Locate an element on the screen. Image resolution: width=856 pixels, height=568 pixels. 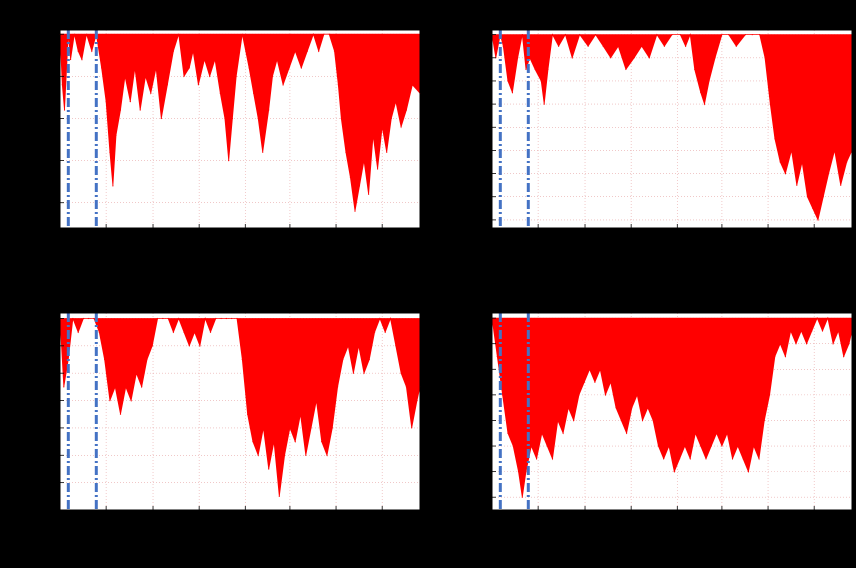
chart-title: Crude Oil is located at coordinates (240, 18).